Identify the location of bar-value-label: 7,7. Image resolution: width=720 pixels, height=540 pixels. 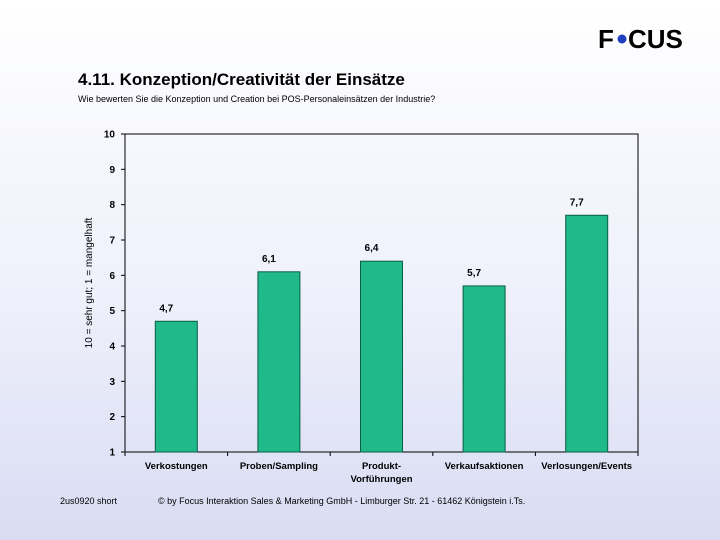
(577, 202).